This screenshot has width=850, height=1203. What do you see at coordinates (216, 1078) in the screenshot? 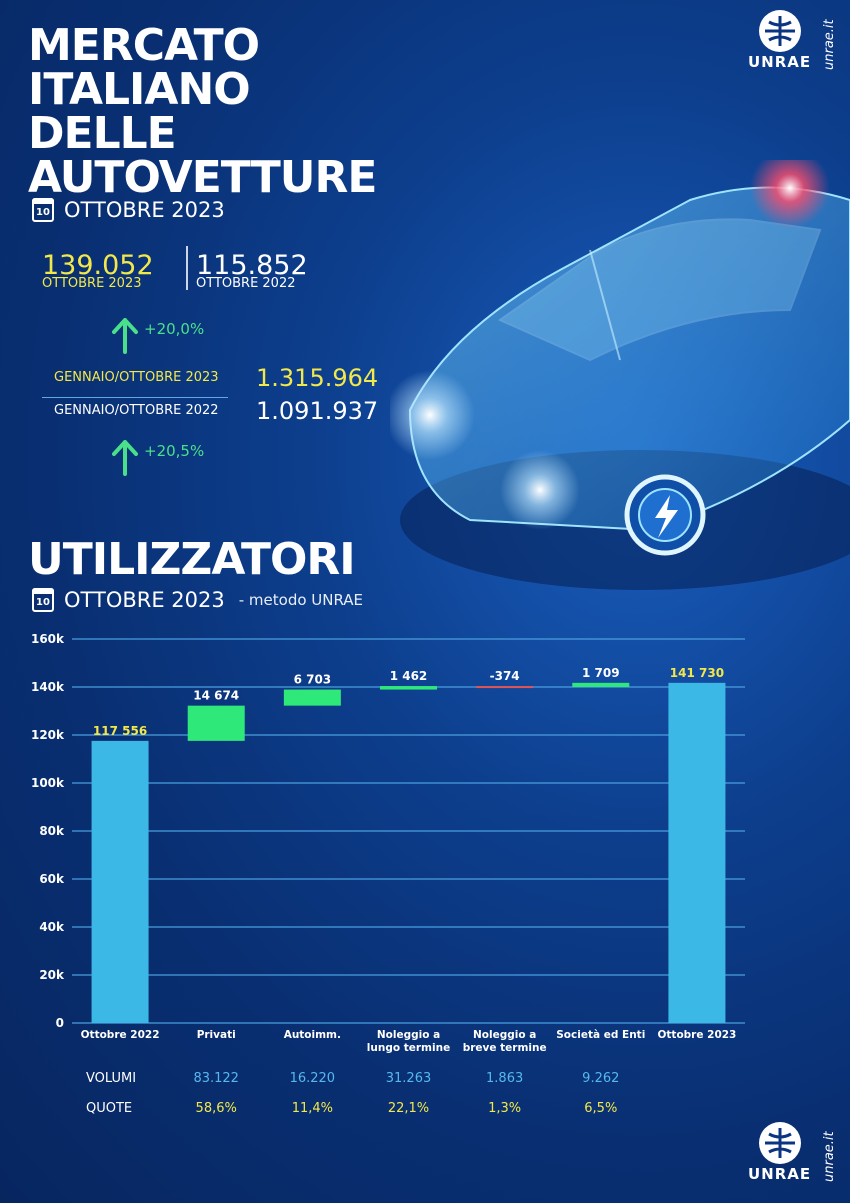
I see `volume-cell: 83.122` at bounding box center [216, 1078].